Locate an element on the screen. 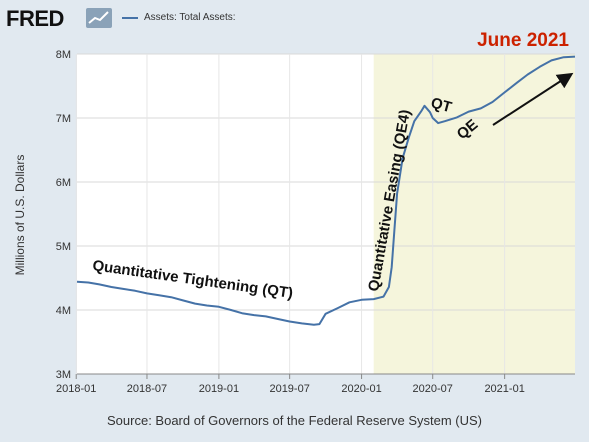 The width and height of the screenshot is (589, 442). x-tick-label: 2020-01 is located at coordinates (361, 389).